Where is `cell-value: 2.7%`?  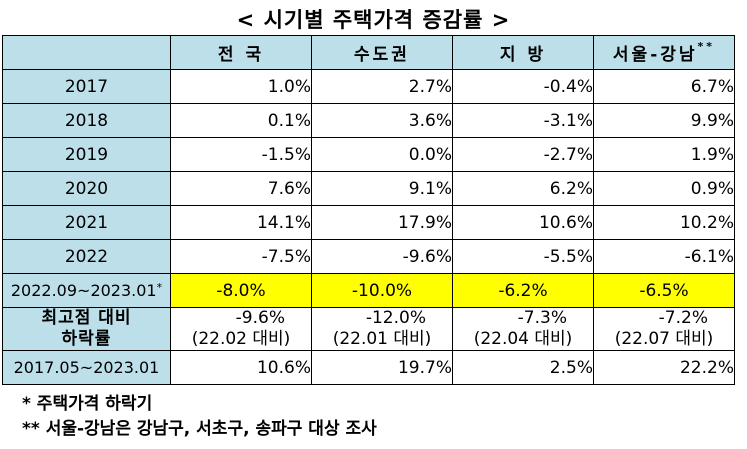 cell-value: 2.7% is located at coordinates (382, 86).